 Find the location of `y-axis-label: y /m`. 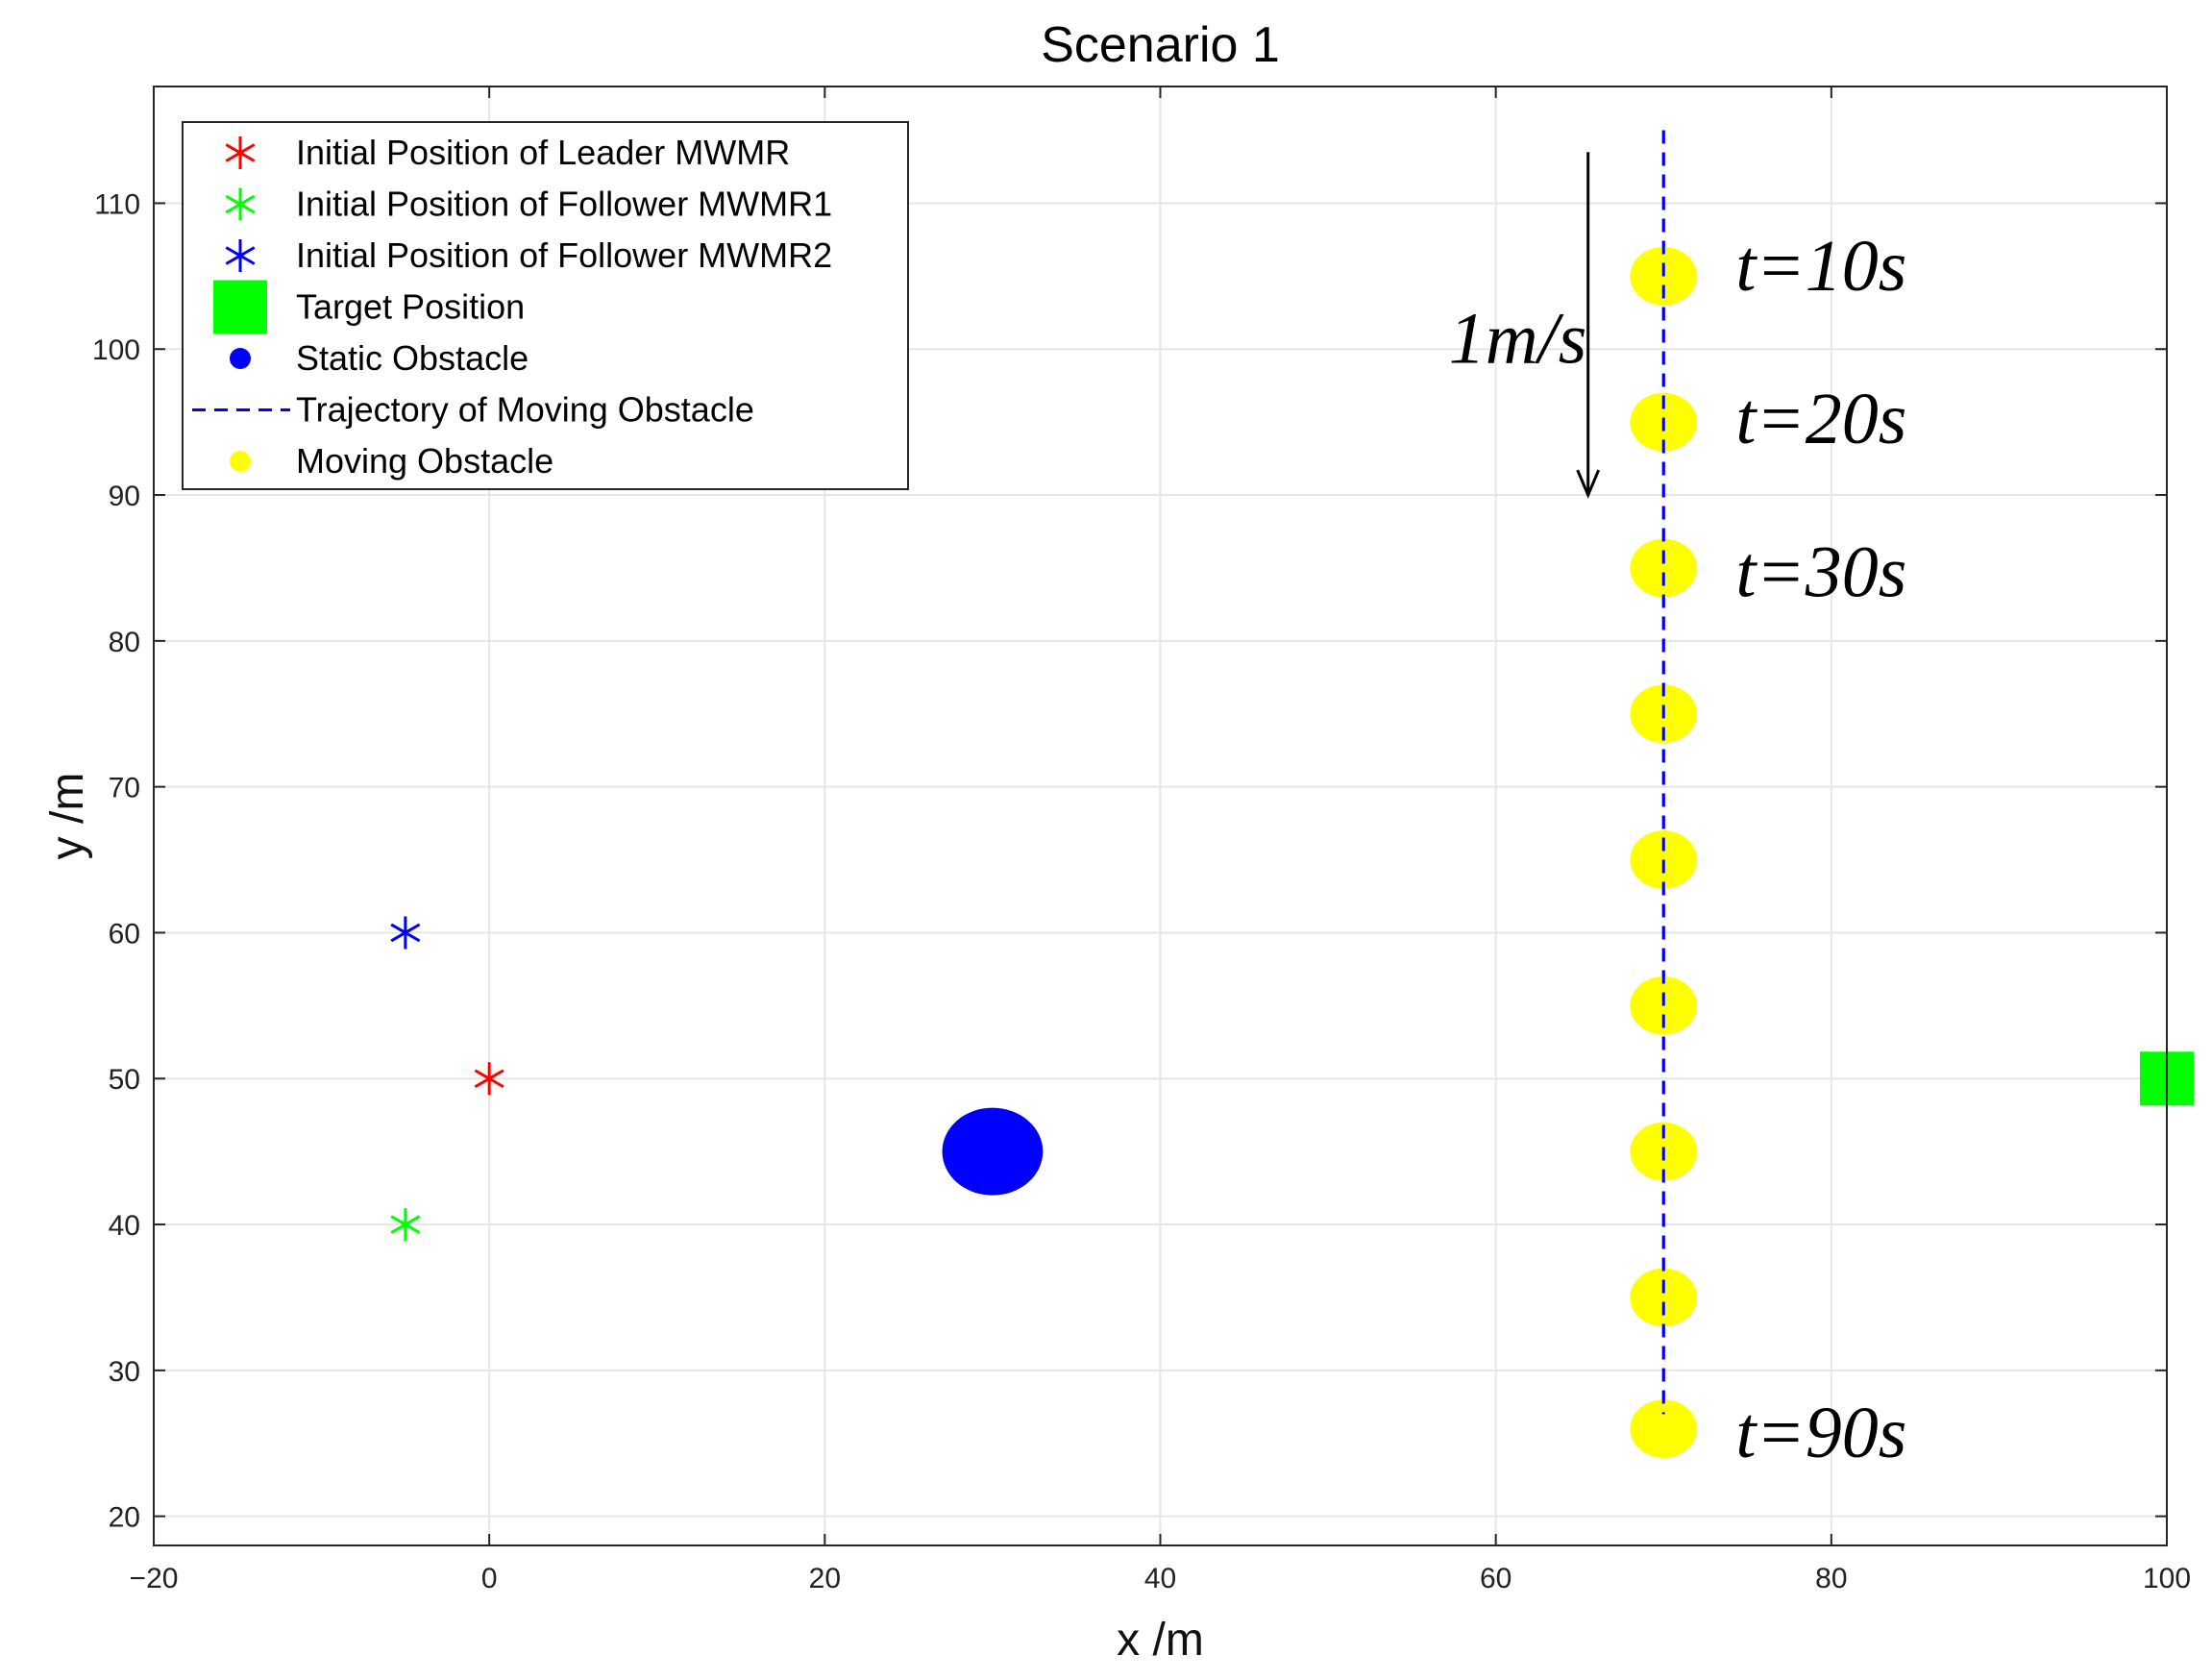

y-axis-label: y /m is located at coordinates (67, 817).